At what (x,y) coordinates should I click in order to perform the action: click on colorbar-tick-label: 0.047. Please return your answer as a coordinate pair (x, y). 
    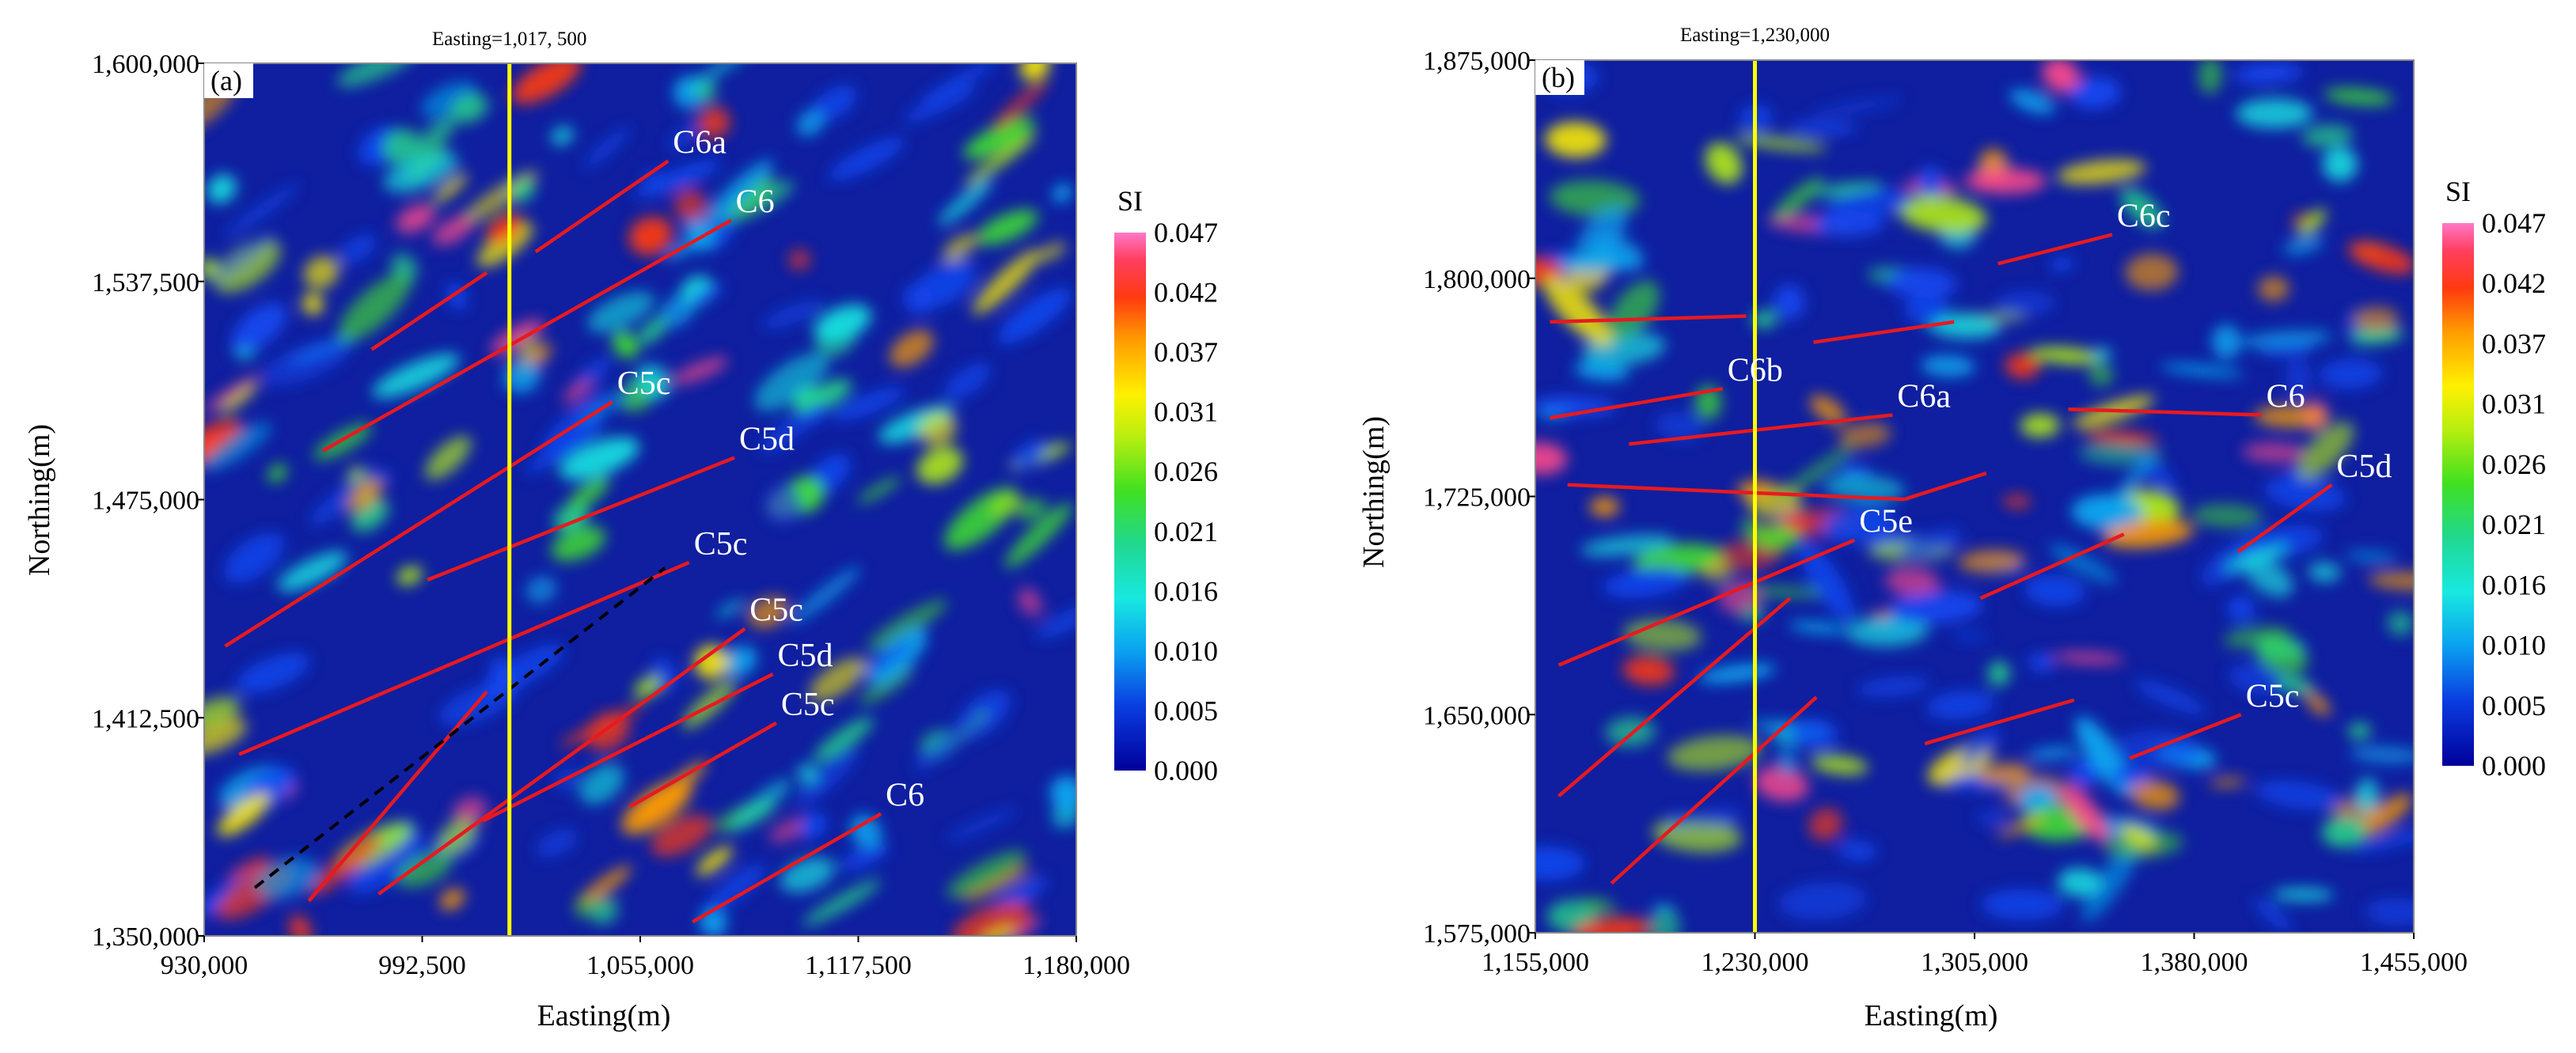
    Looking at the image, I should click on (1186, 232).